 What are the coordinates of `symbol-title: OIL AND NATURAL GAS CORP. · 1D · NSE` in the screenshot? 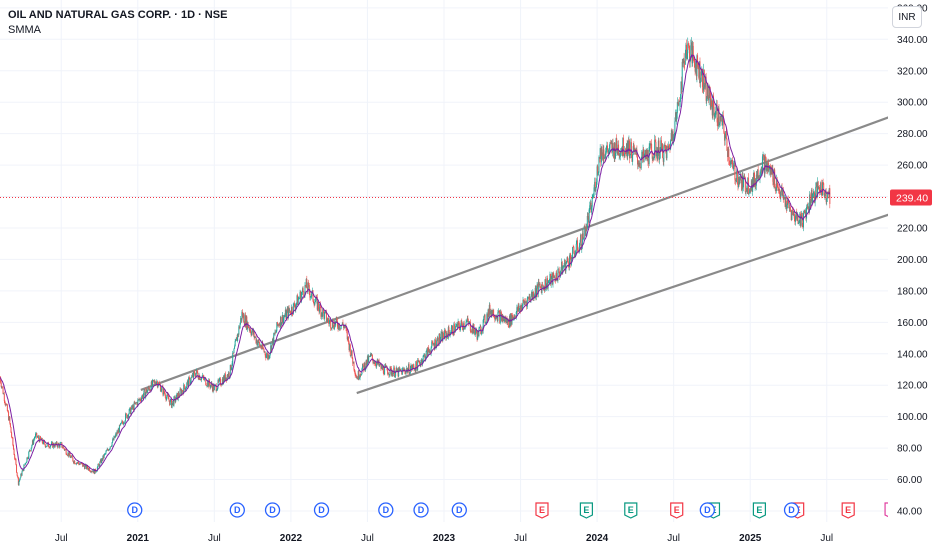 It's located at (118, 15).